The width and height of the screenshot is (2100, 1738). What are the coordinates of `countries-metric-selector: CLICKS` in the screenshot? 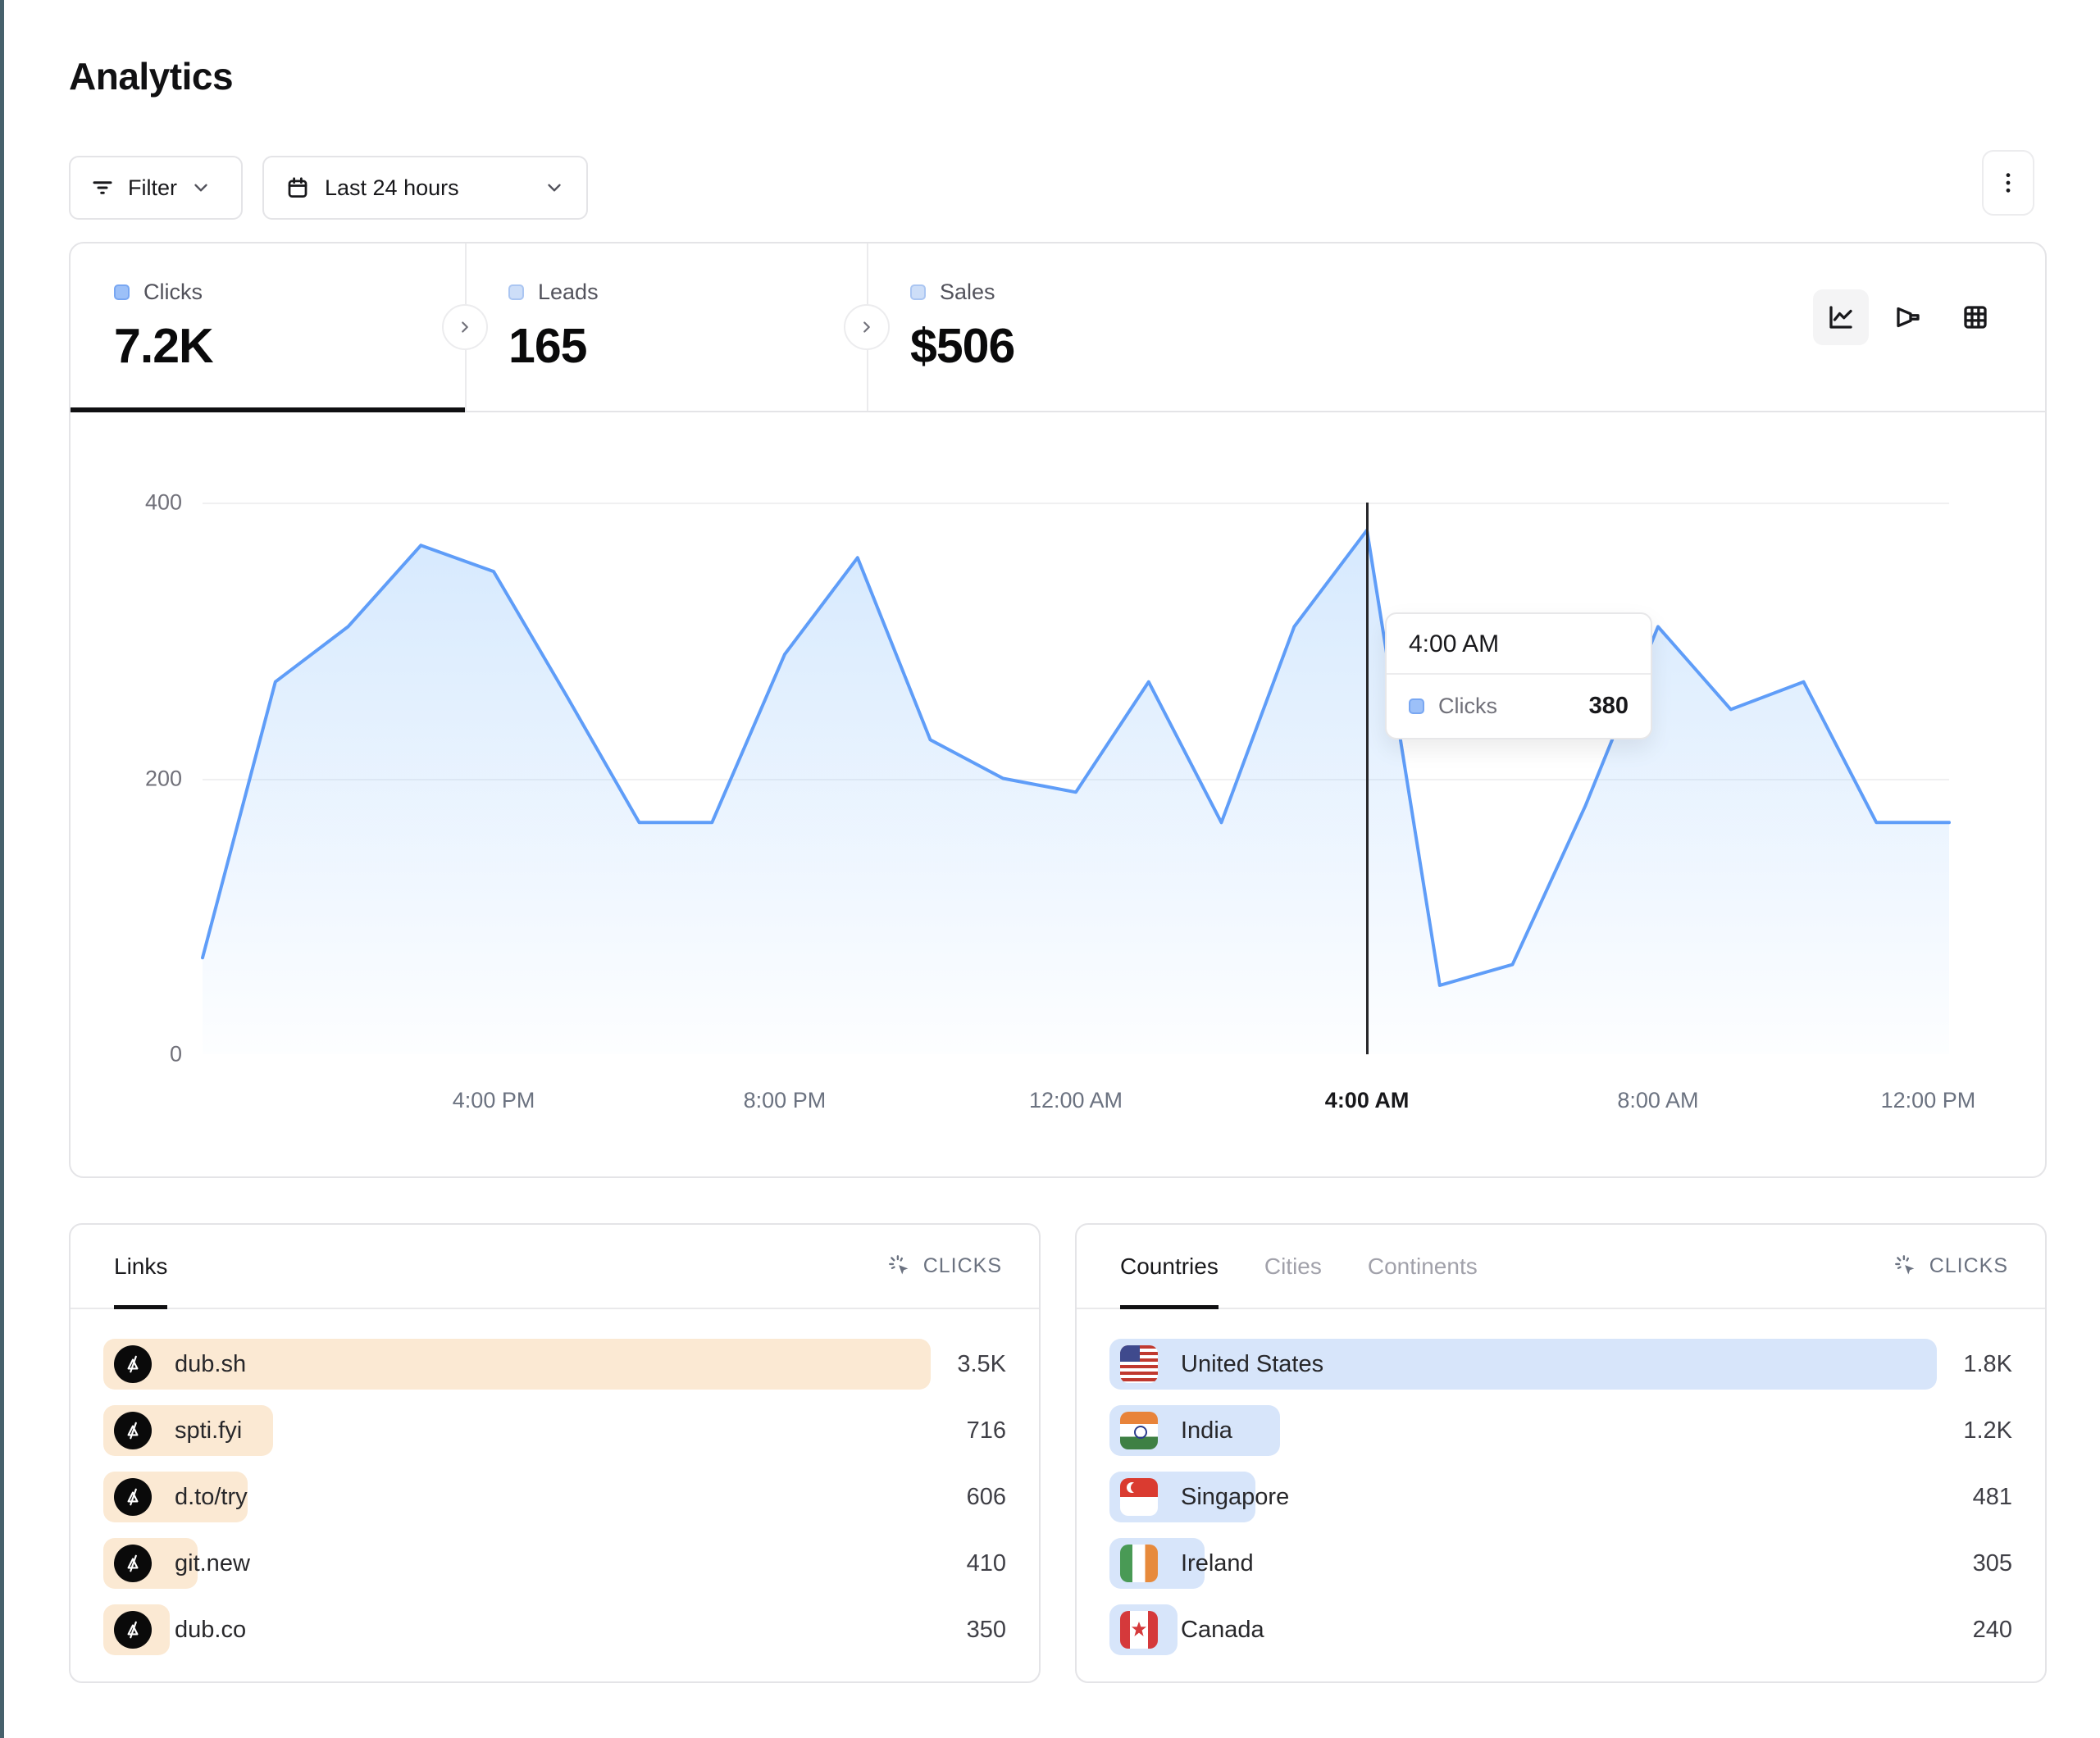 It's located at (1951, 1266).